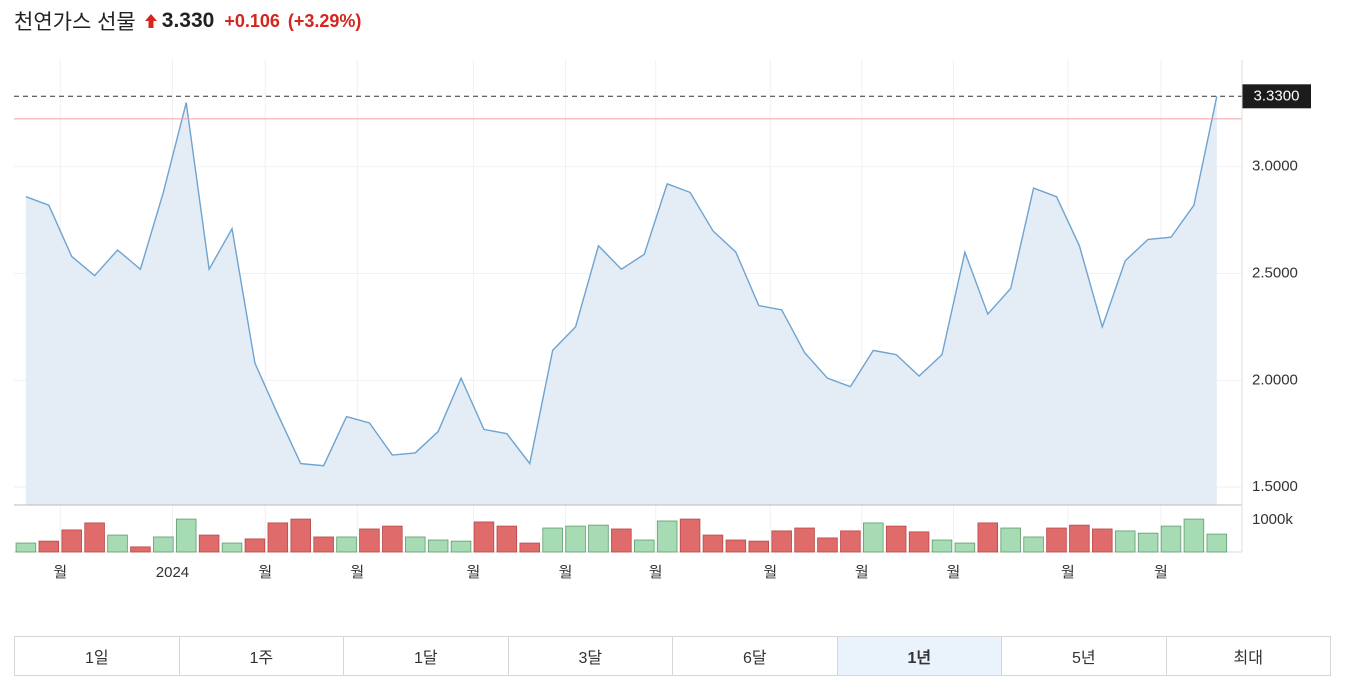 The image size is (1360, 688). I want to click on period-selector: 1일 1주 1달 3달 6달 1년 5년 최대, so click(672, 656).